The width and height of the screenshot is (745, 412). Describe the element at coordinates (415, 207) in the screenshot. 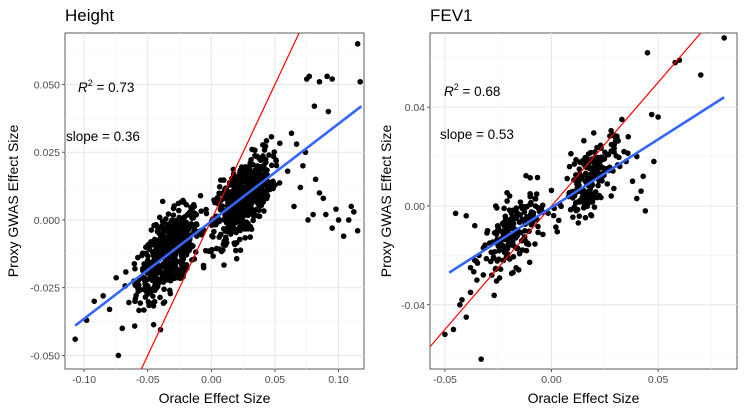

I see `y-tick-label: 0.00` at that location.